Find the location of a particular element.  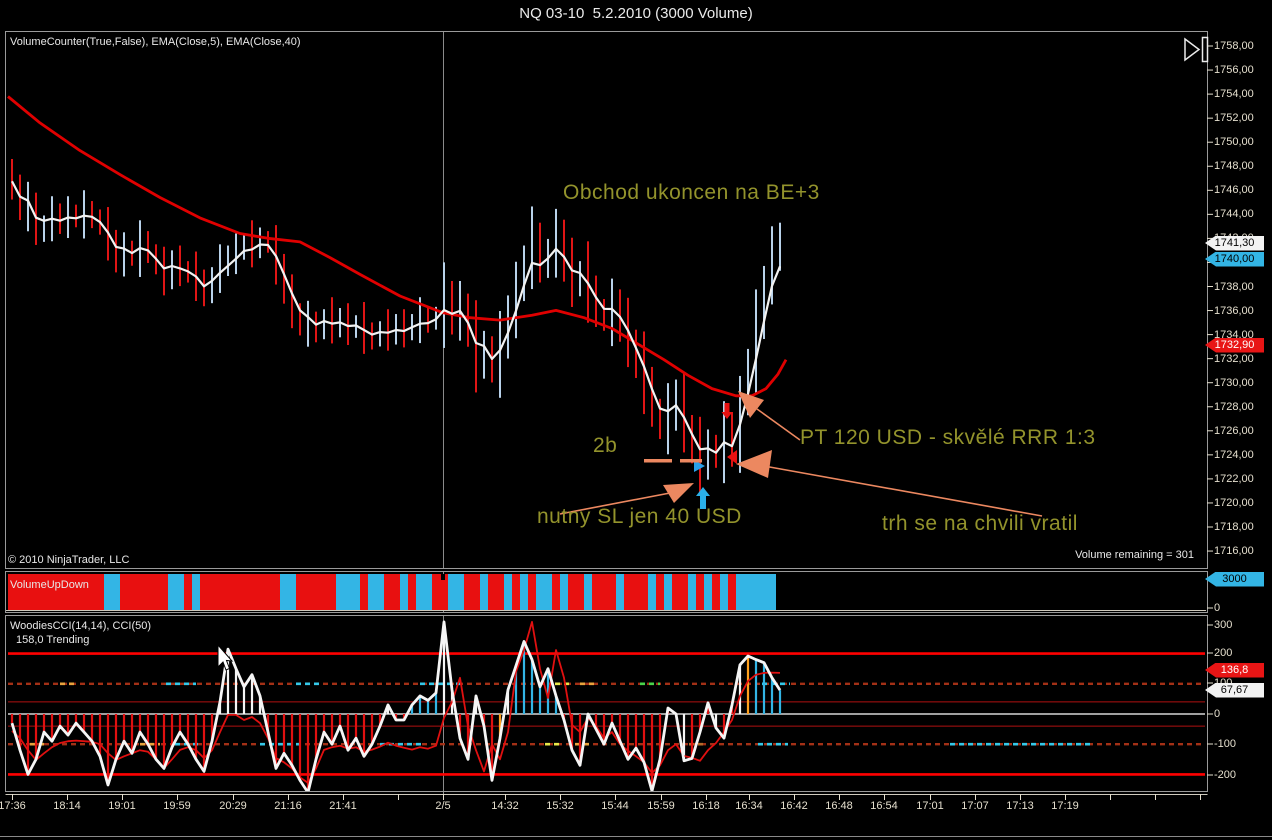

price-axis-label: 1730,00 is located at coordinates (1234, 382).